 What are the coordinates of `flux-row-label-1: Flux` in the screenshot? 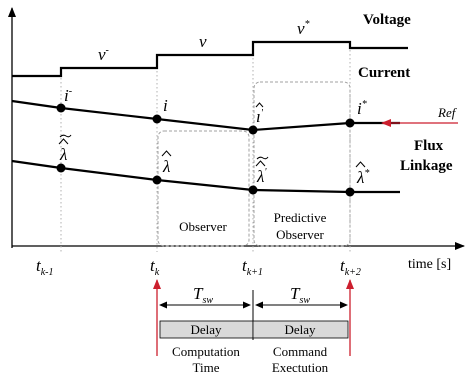 It's located at (429, 146).